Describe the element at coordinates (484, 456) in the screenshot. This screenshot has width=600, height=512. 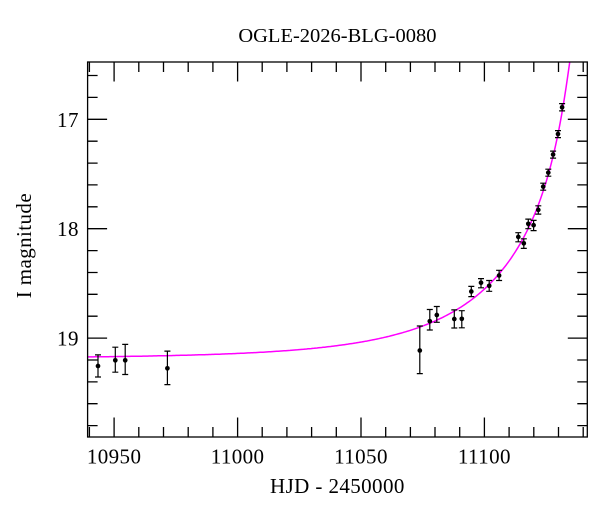
I see `svg-text: 11100` at that location.